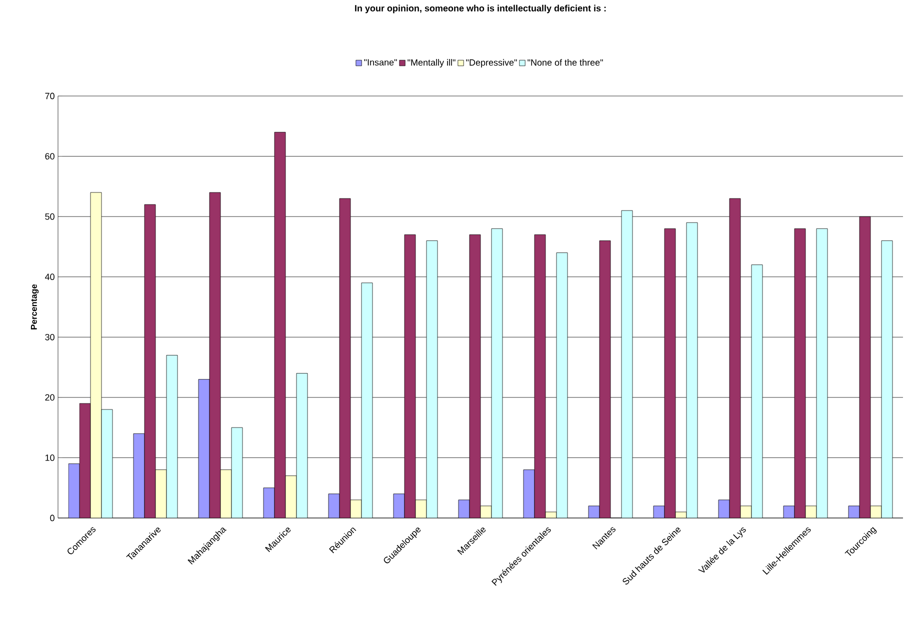  I want to click on y-tick-label: 10, so click(49, 457).